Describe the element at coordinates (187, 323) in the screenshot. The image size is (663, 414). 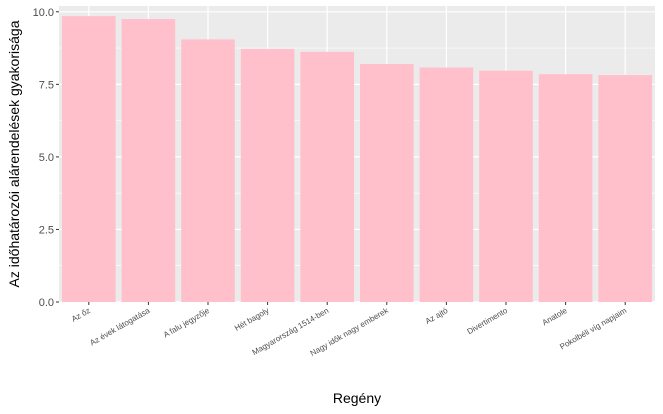
I see `x-tick-label: A falu jegyzője` at that location.